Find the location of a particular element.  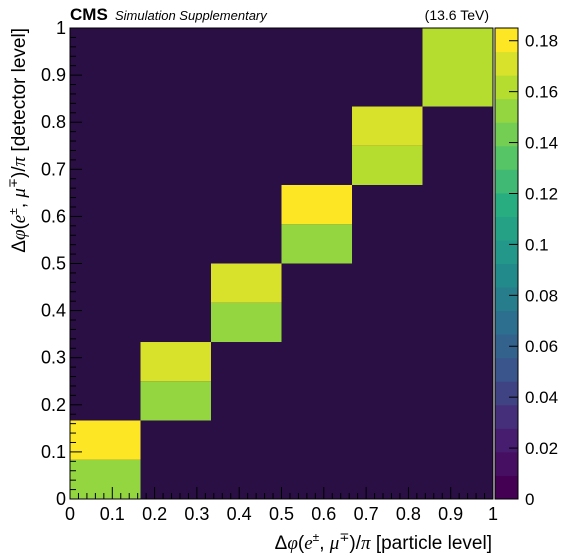

y-tick-label: 0.3 is located at coordinates (53, 358).